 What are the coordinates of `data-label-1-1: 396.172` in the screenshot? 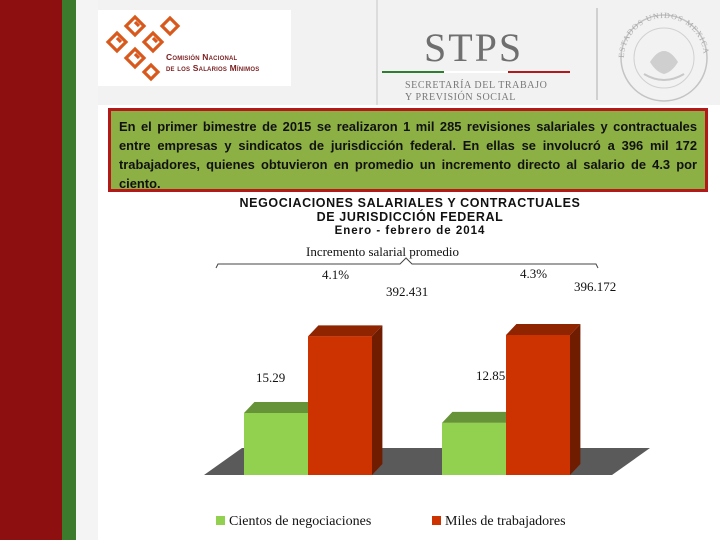 It's located at (595, 286).